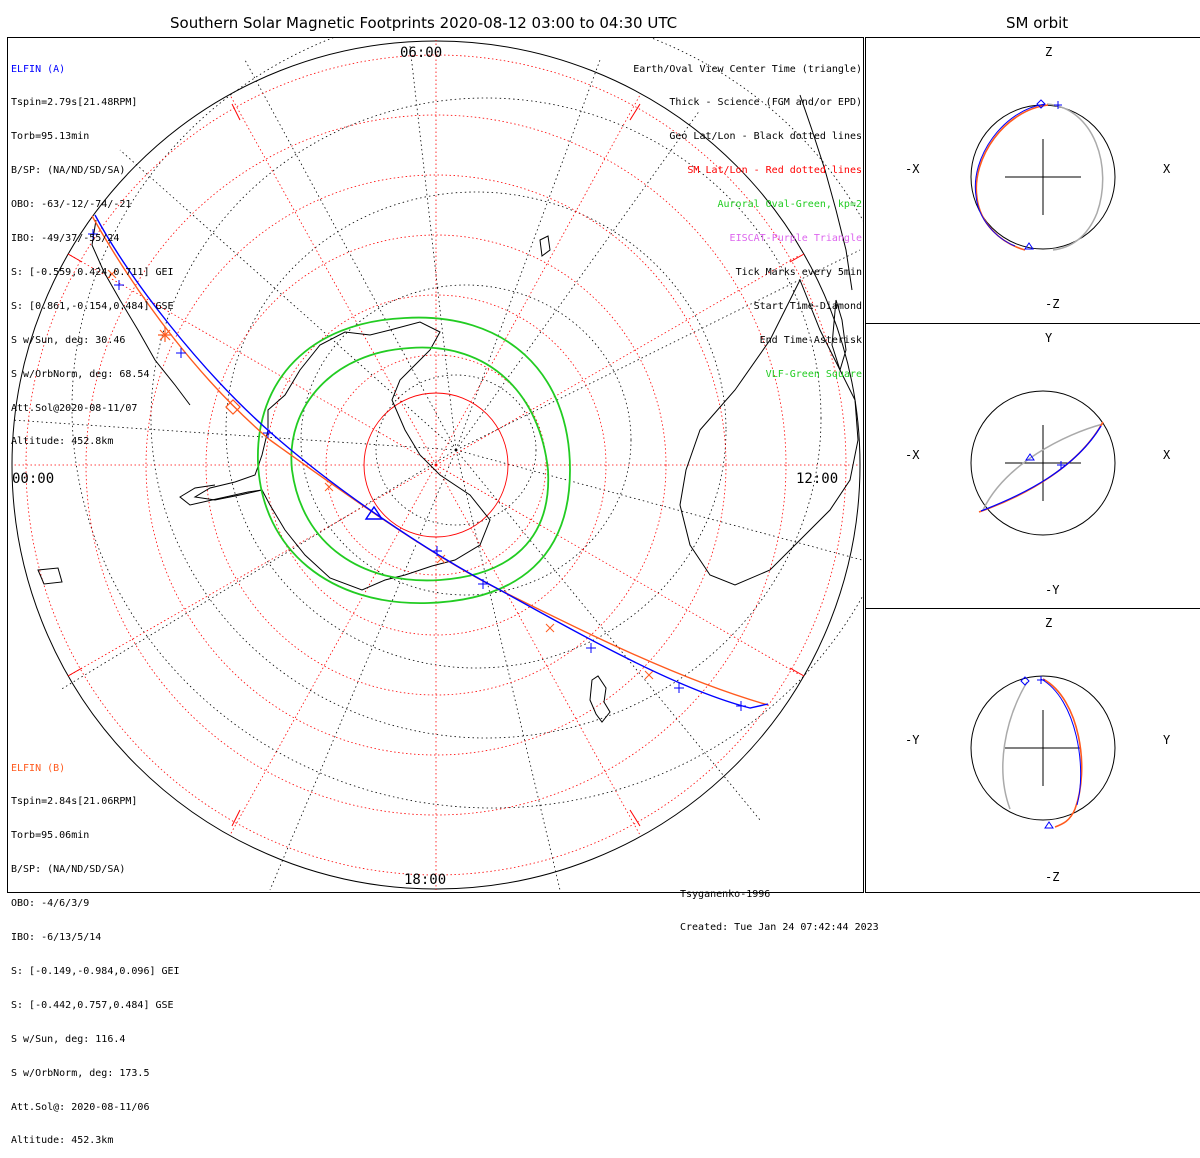  Describe the element at coordinates (747, 136) in the screenshot. I see `legend-item: Geo Lat/Lon - Black dotted lines` at that location.